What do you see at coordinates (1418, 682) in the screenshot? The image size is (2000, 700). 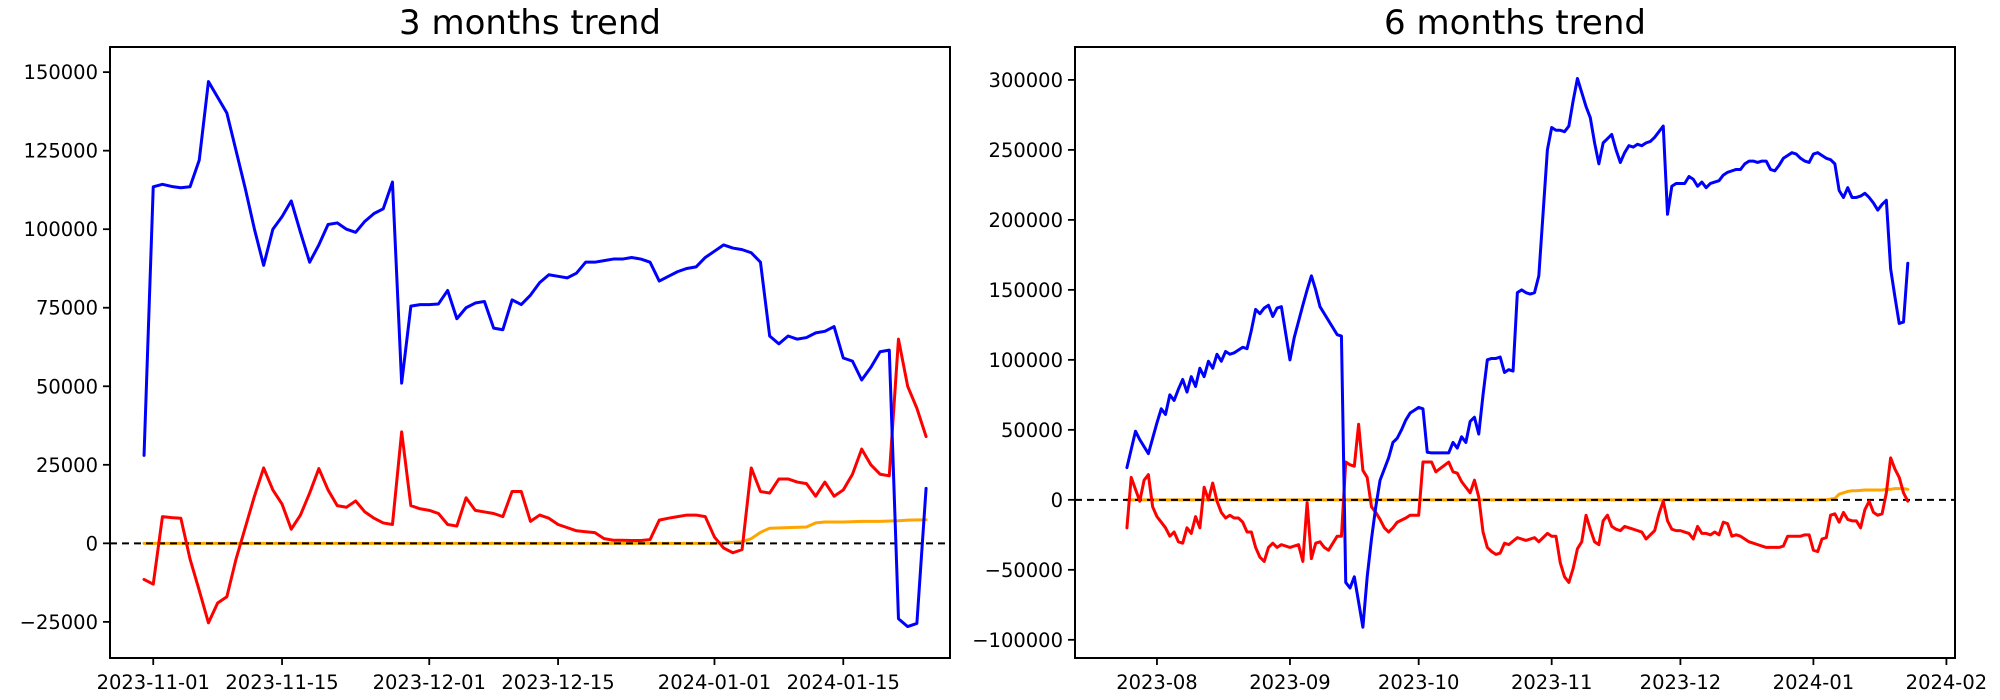 I see `x-tick-label: 2023-10` at bounding box center [1418, 682].